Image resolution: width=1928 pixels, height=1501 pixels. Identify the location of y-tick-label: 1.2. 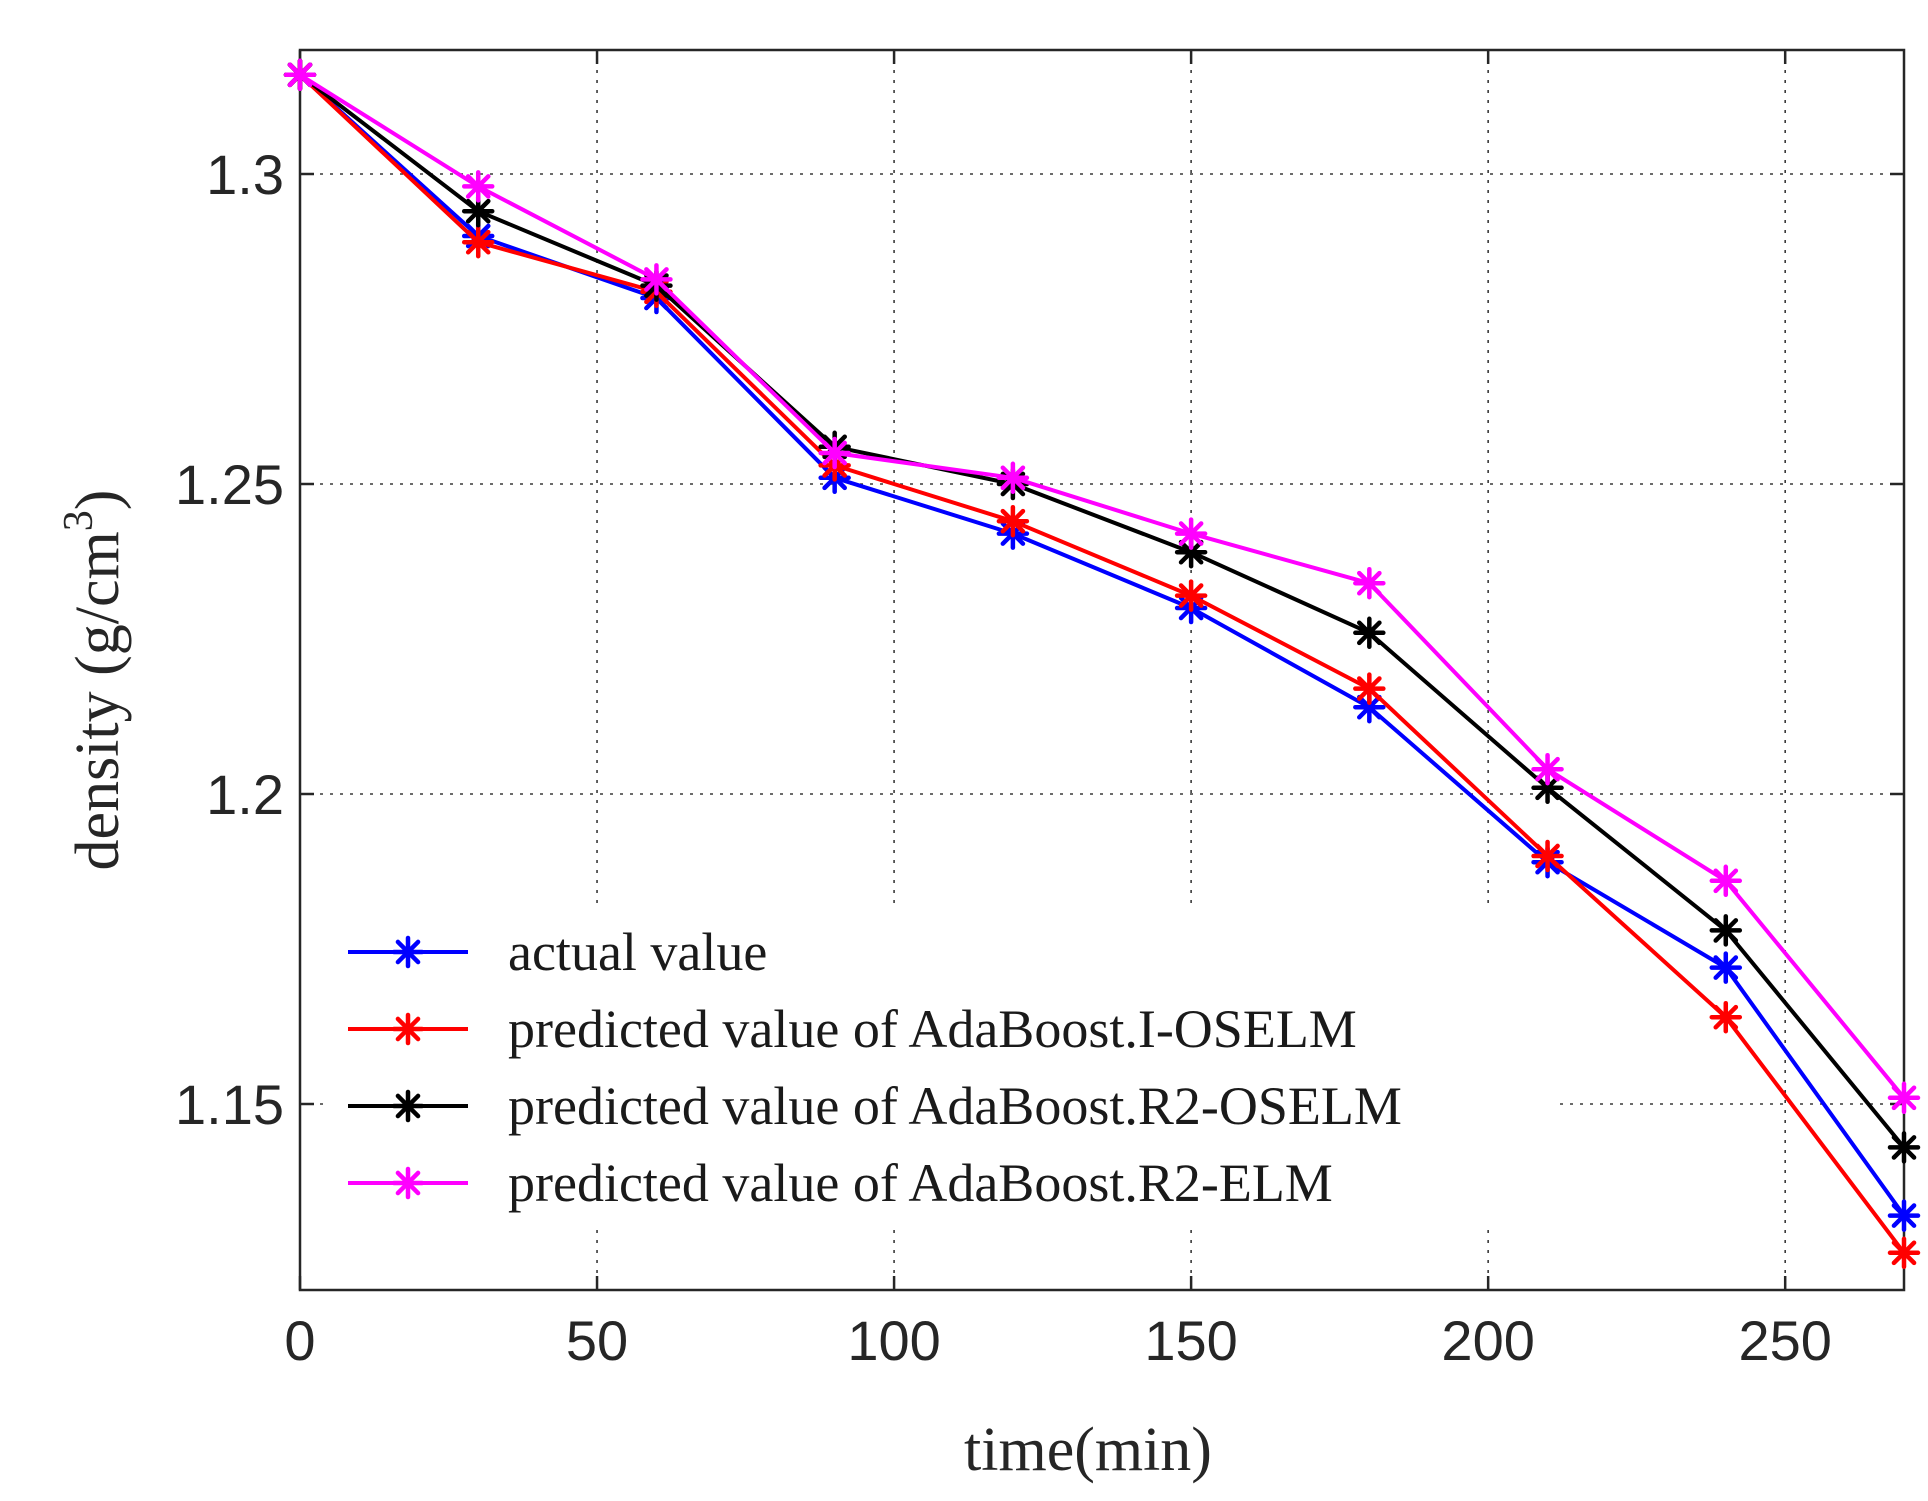
(245, 794).